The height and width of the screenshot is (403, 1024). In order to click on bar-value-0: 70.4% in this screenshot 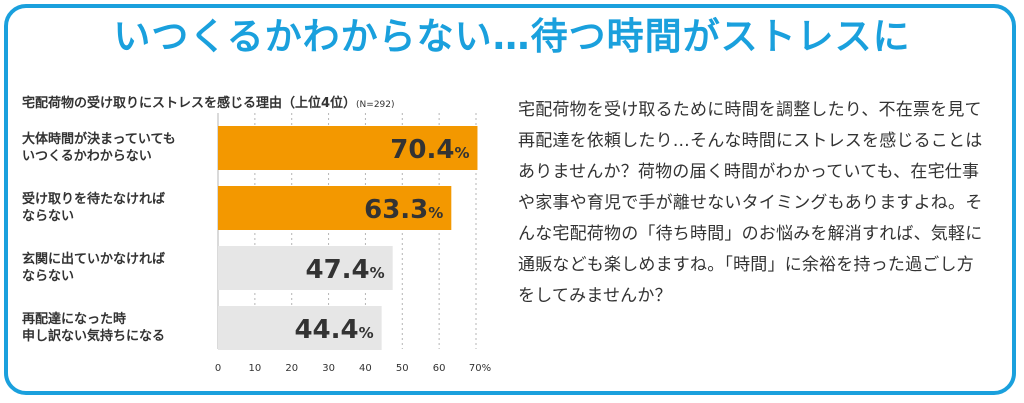, I will do `click(429, 150)`.